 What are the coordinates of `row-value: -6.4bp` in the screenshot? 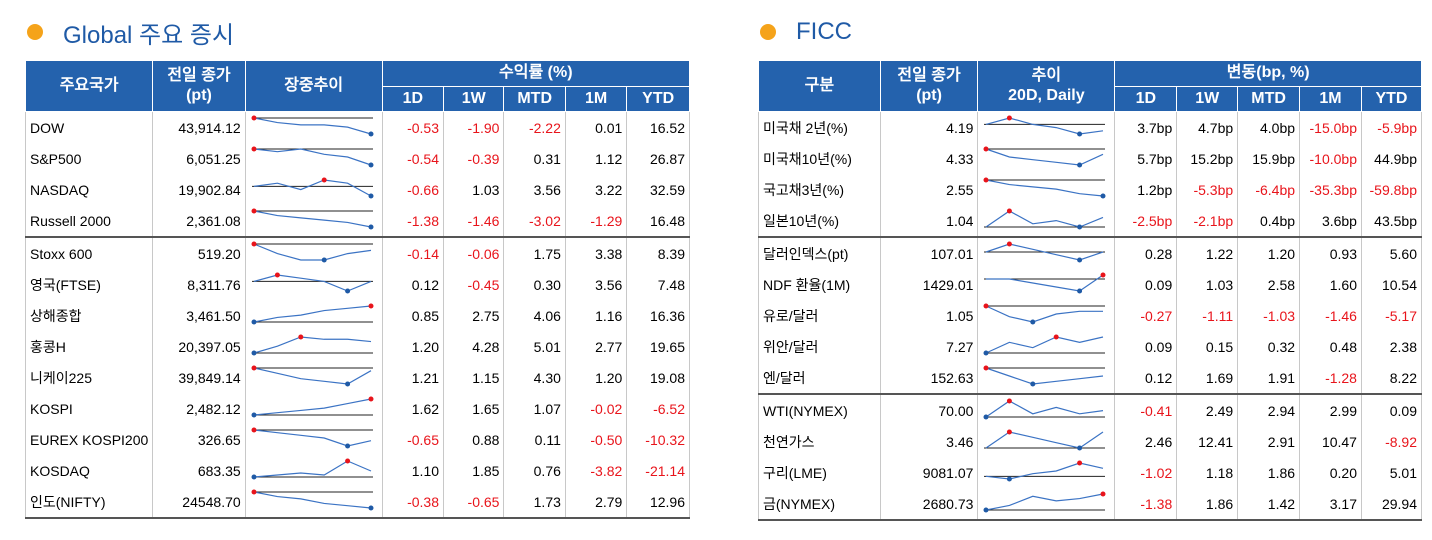 It's located at (1269, 189).